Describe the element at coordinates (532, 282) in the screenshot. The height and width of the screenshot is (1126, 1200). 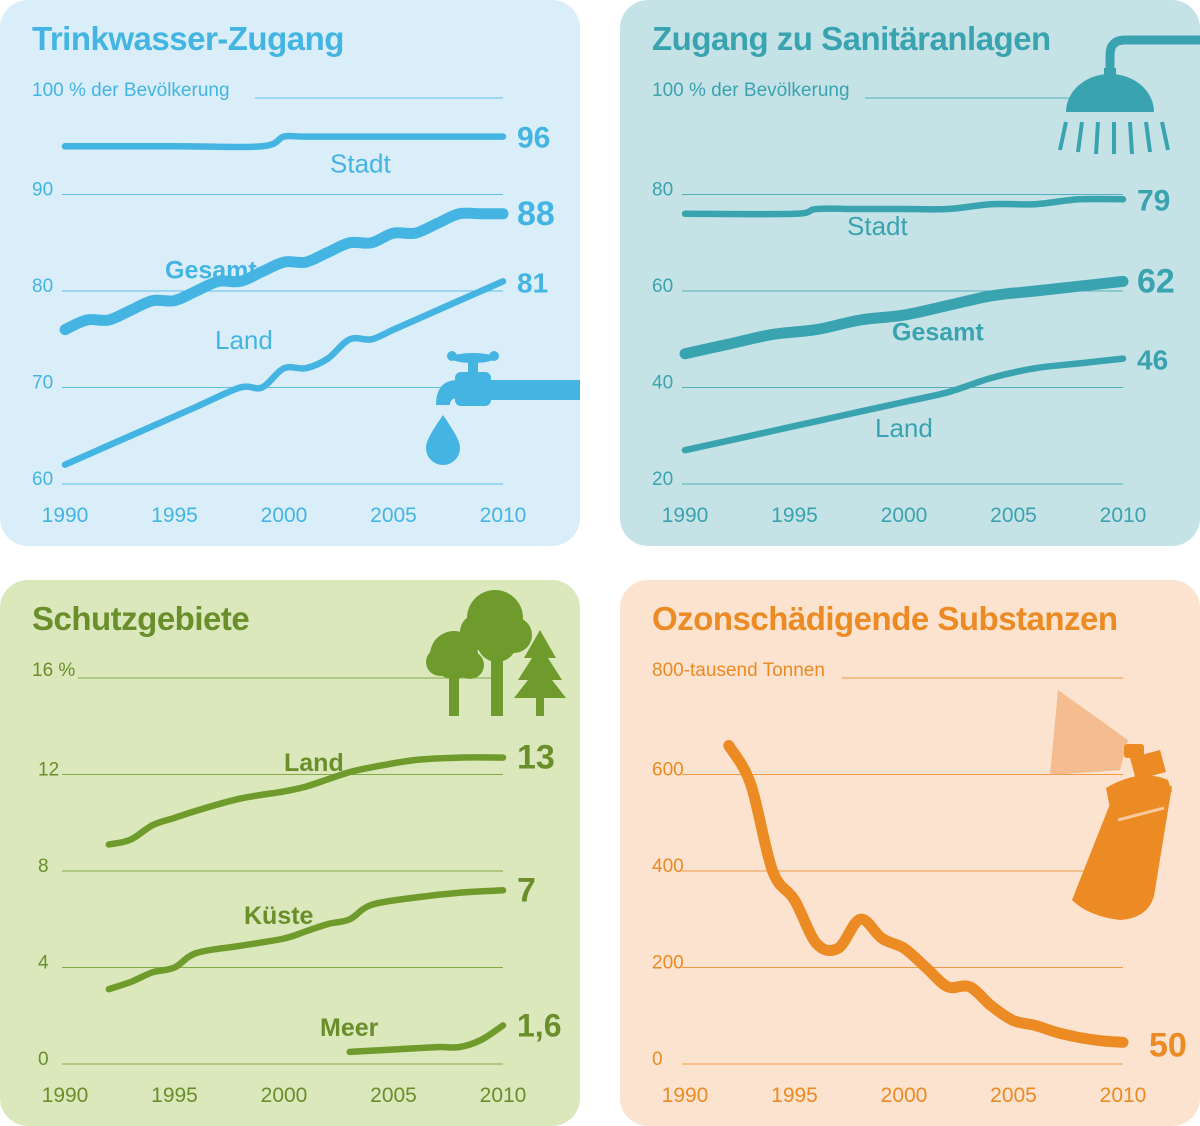
I see `end-value-label: 81` at that location.